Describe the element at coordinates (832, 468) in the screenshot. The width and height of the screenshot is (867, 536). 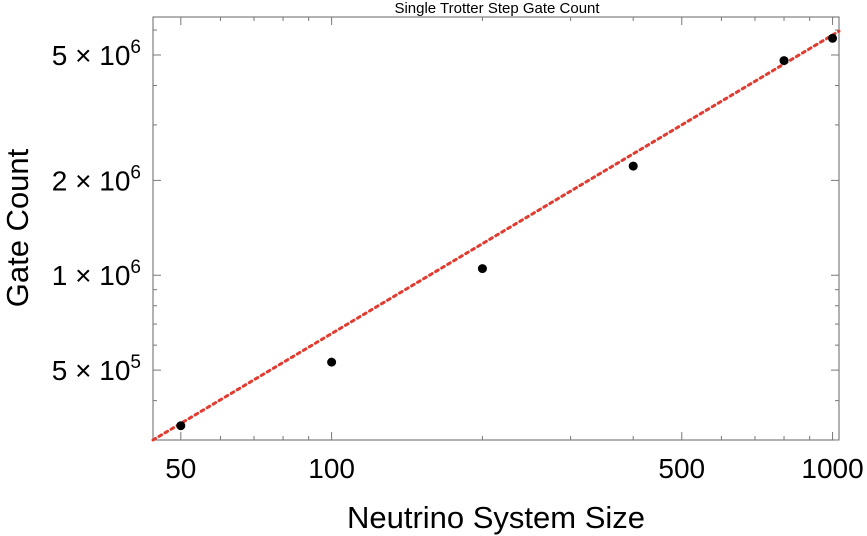
I see `x-tick-label: 1000` at that location.